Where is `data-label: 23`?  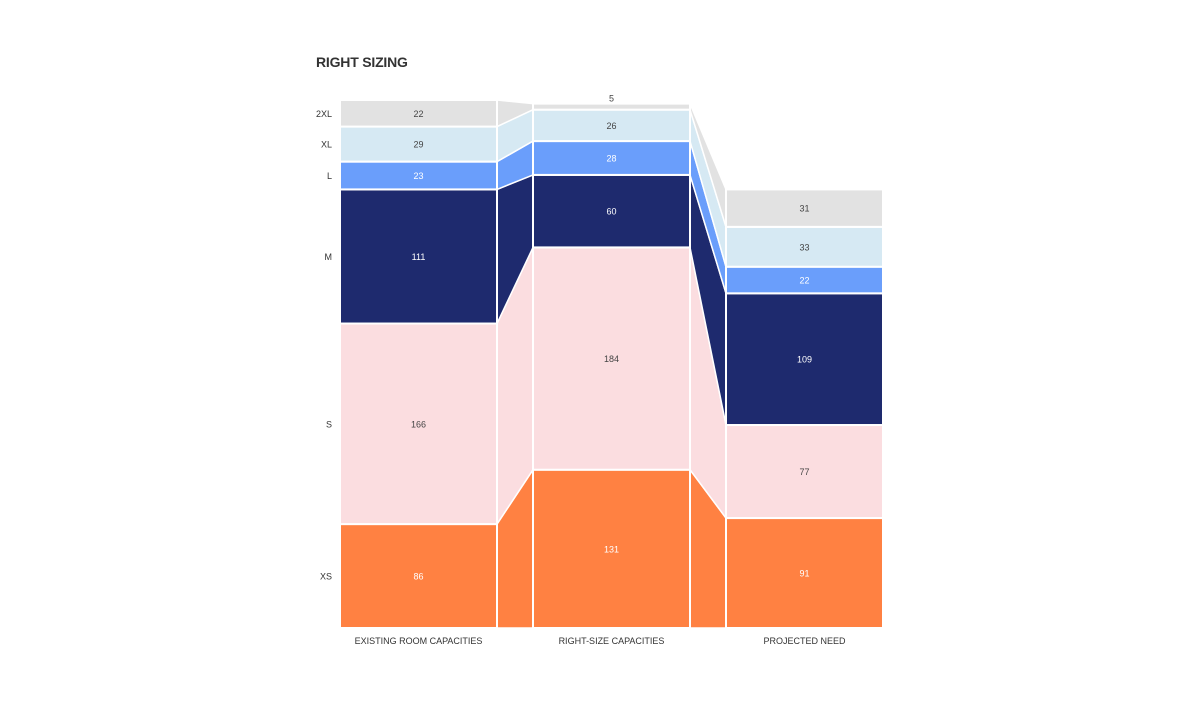
data-label: 23 is located at coordinates (418, 176).